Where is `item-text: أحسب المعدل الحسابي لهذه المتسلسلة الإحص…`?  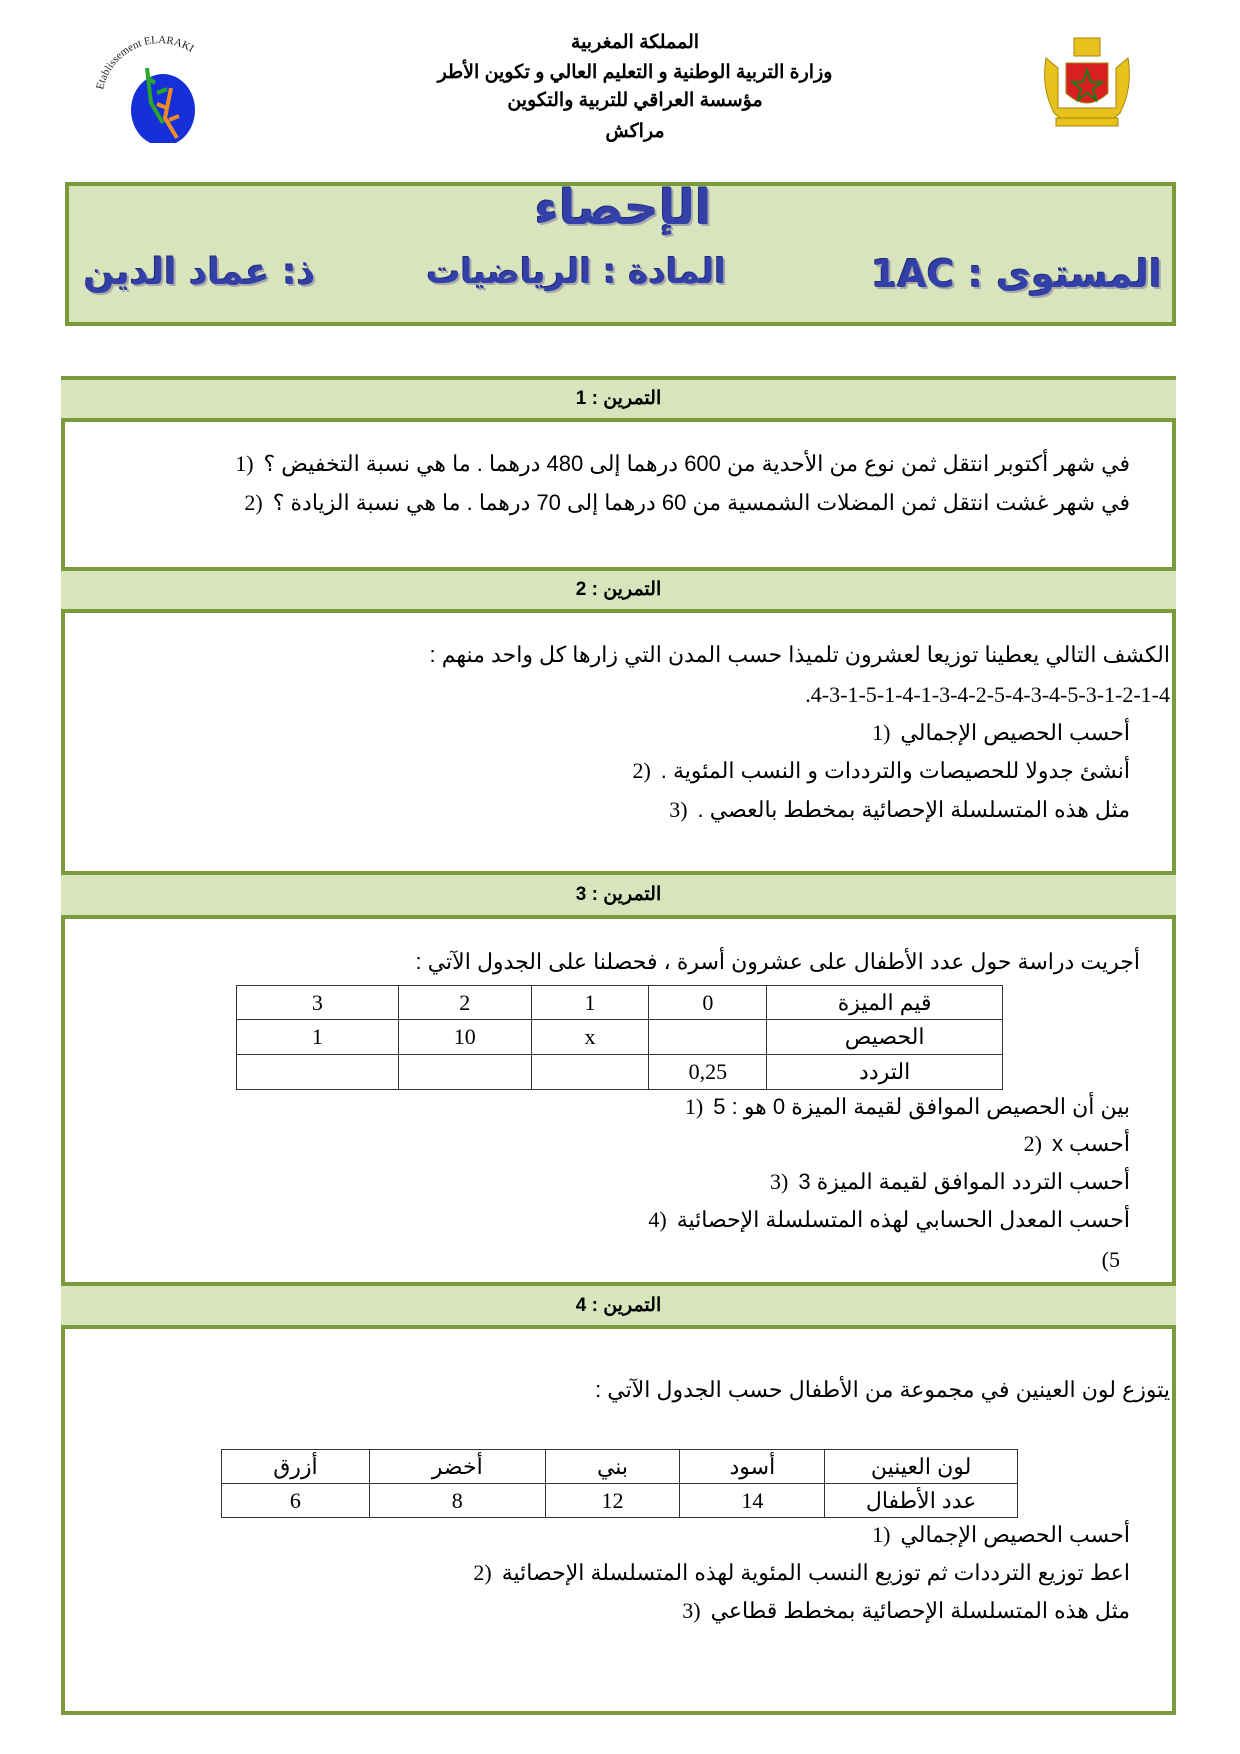
item-text: أحسب المعدل الحسابي لهذه المتسلسلة الإحص… is located at coordinates (903, 1219).